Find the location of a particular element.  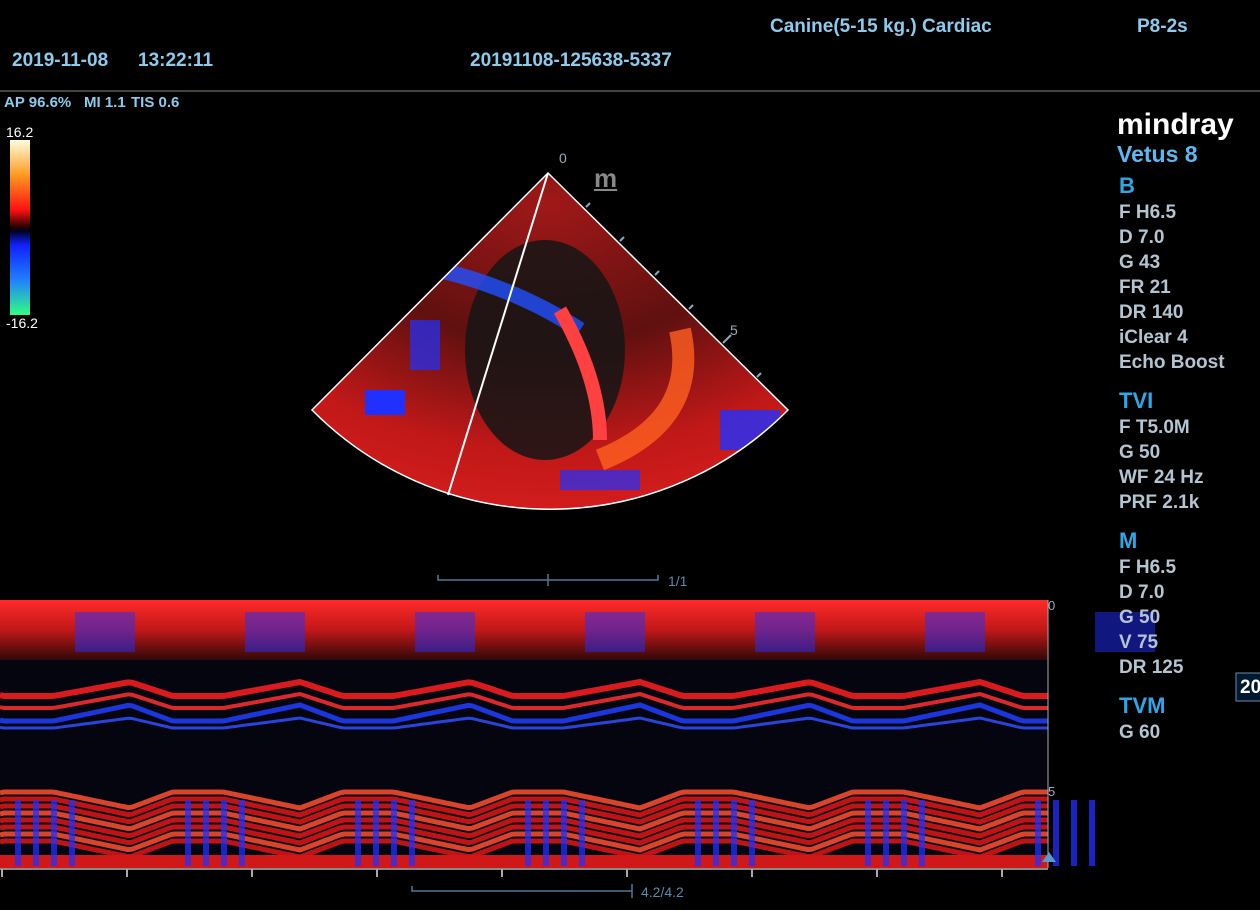

color-bar is located at coordinates (20, 227).